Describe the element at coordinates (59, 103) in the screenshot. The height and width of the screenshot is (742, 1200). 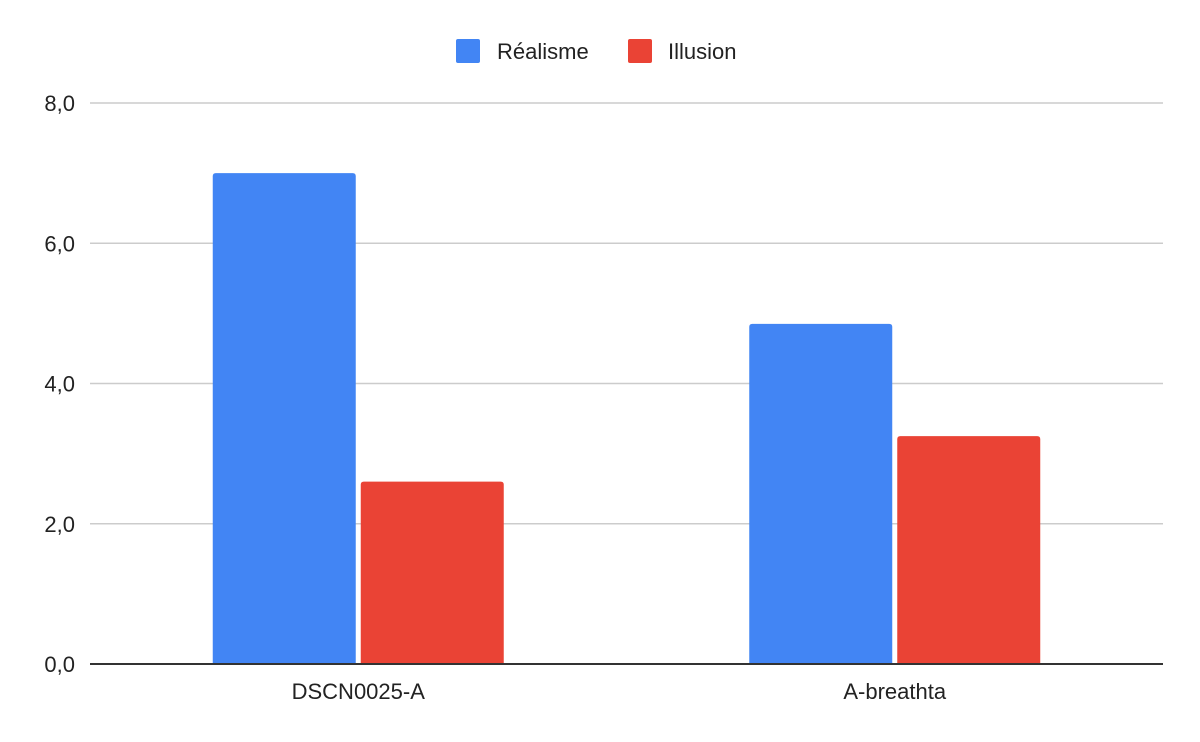
I see `y-tick-label: 8,0` at that location.